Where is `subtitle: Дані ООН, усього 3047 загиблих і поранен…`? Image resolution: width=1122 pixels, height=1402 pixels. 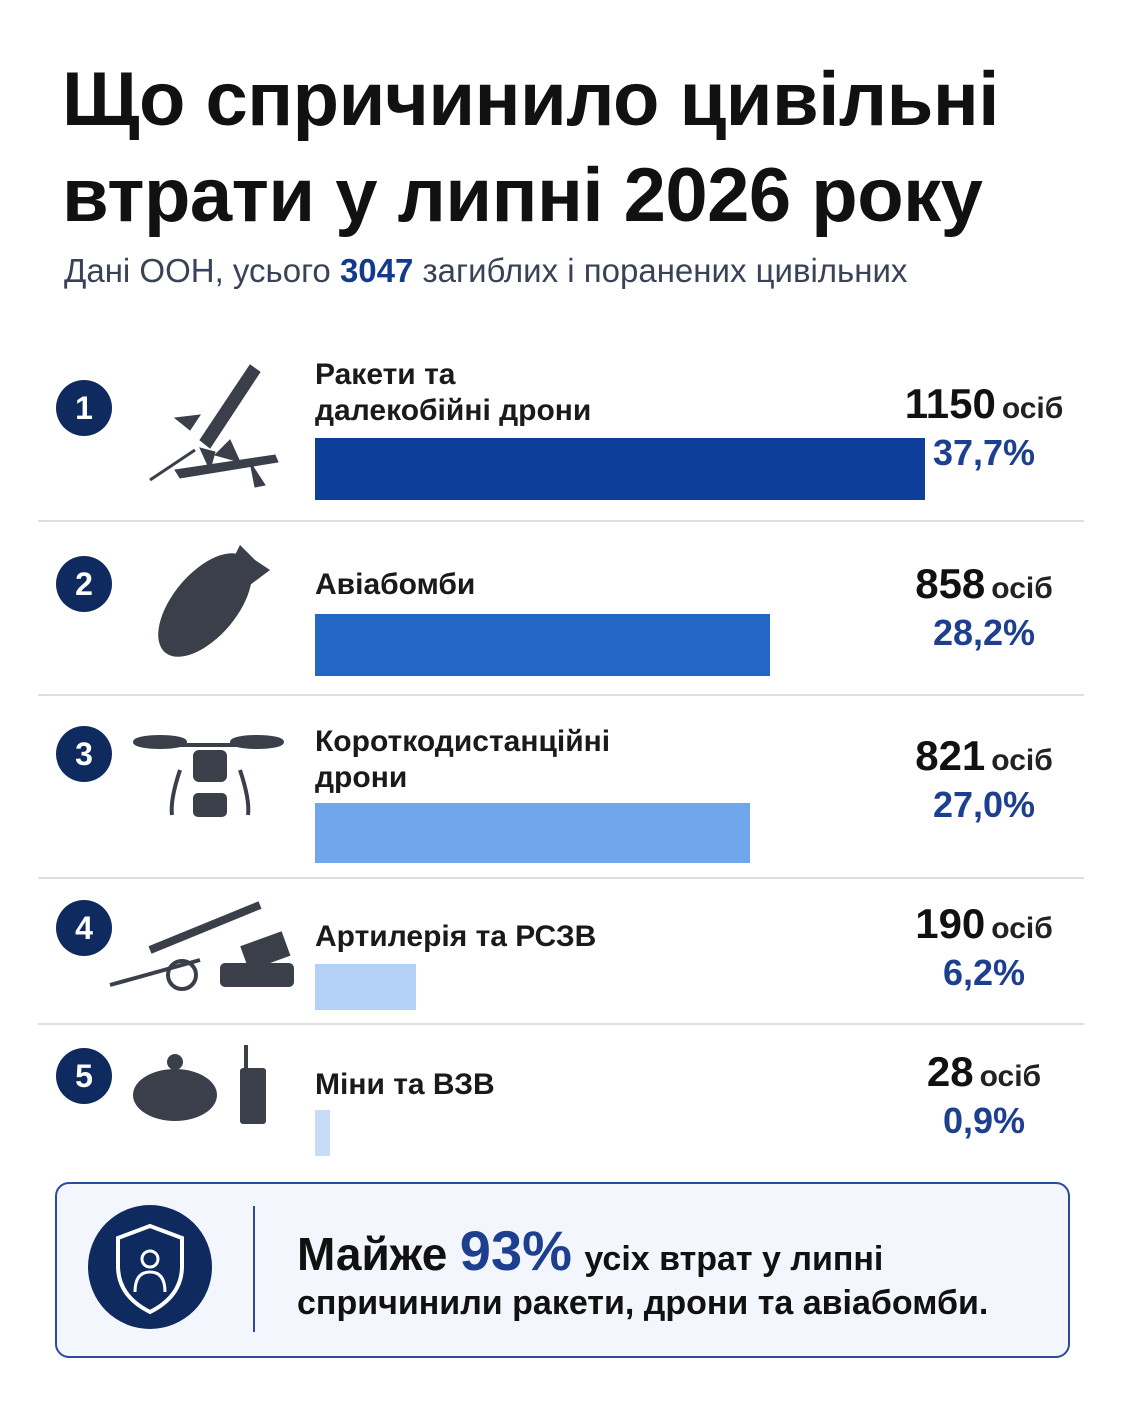
subtitle: Дані ООН, усього 3047 загиблих і поранен… is located at coordinates (485, 271).